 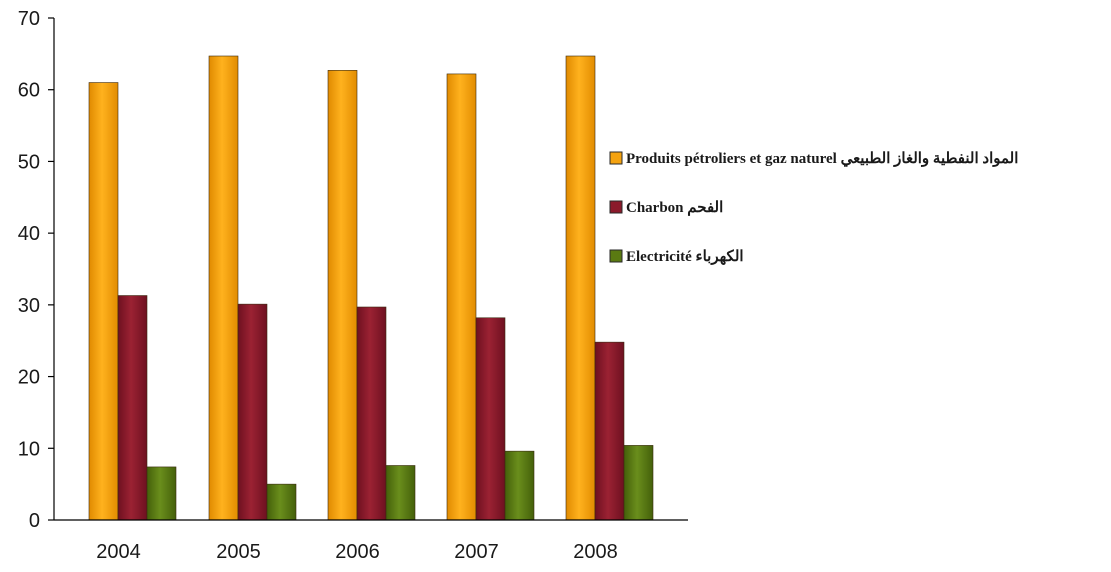 I want to click on bar-1-2007, so click(x=461, y=297).